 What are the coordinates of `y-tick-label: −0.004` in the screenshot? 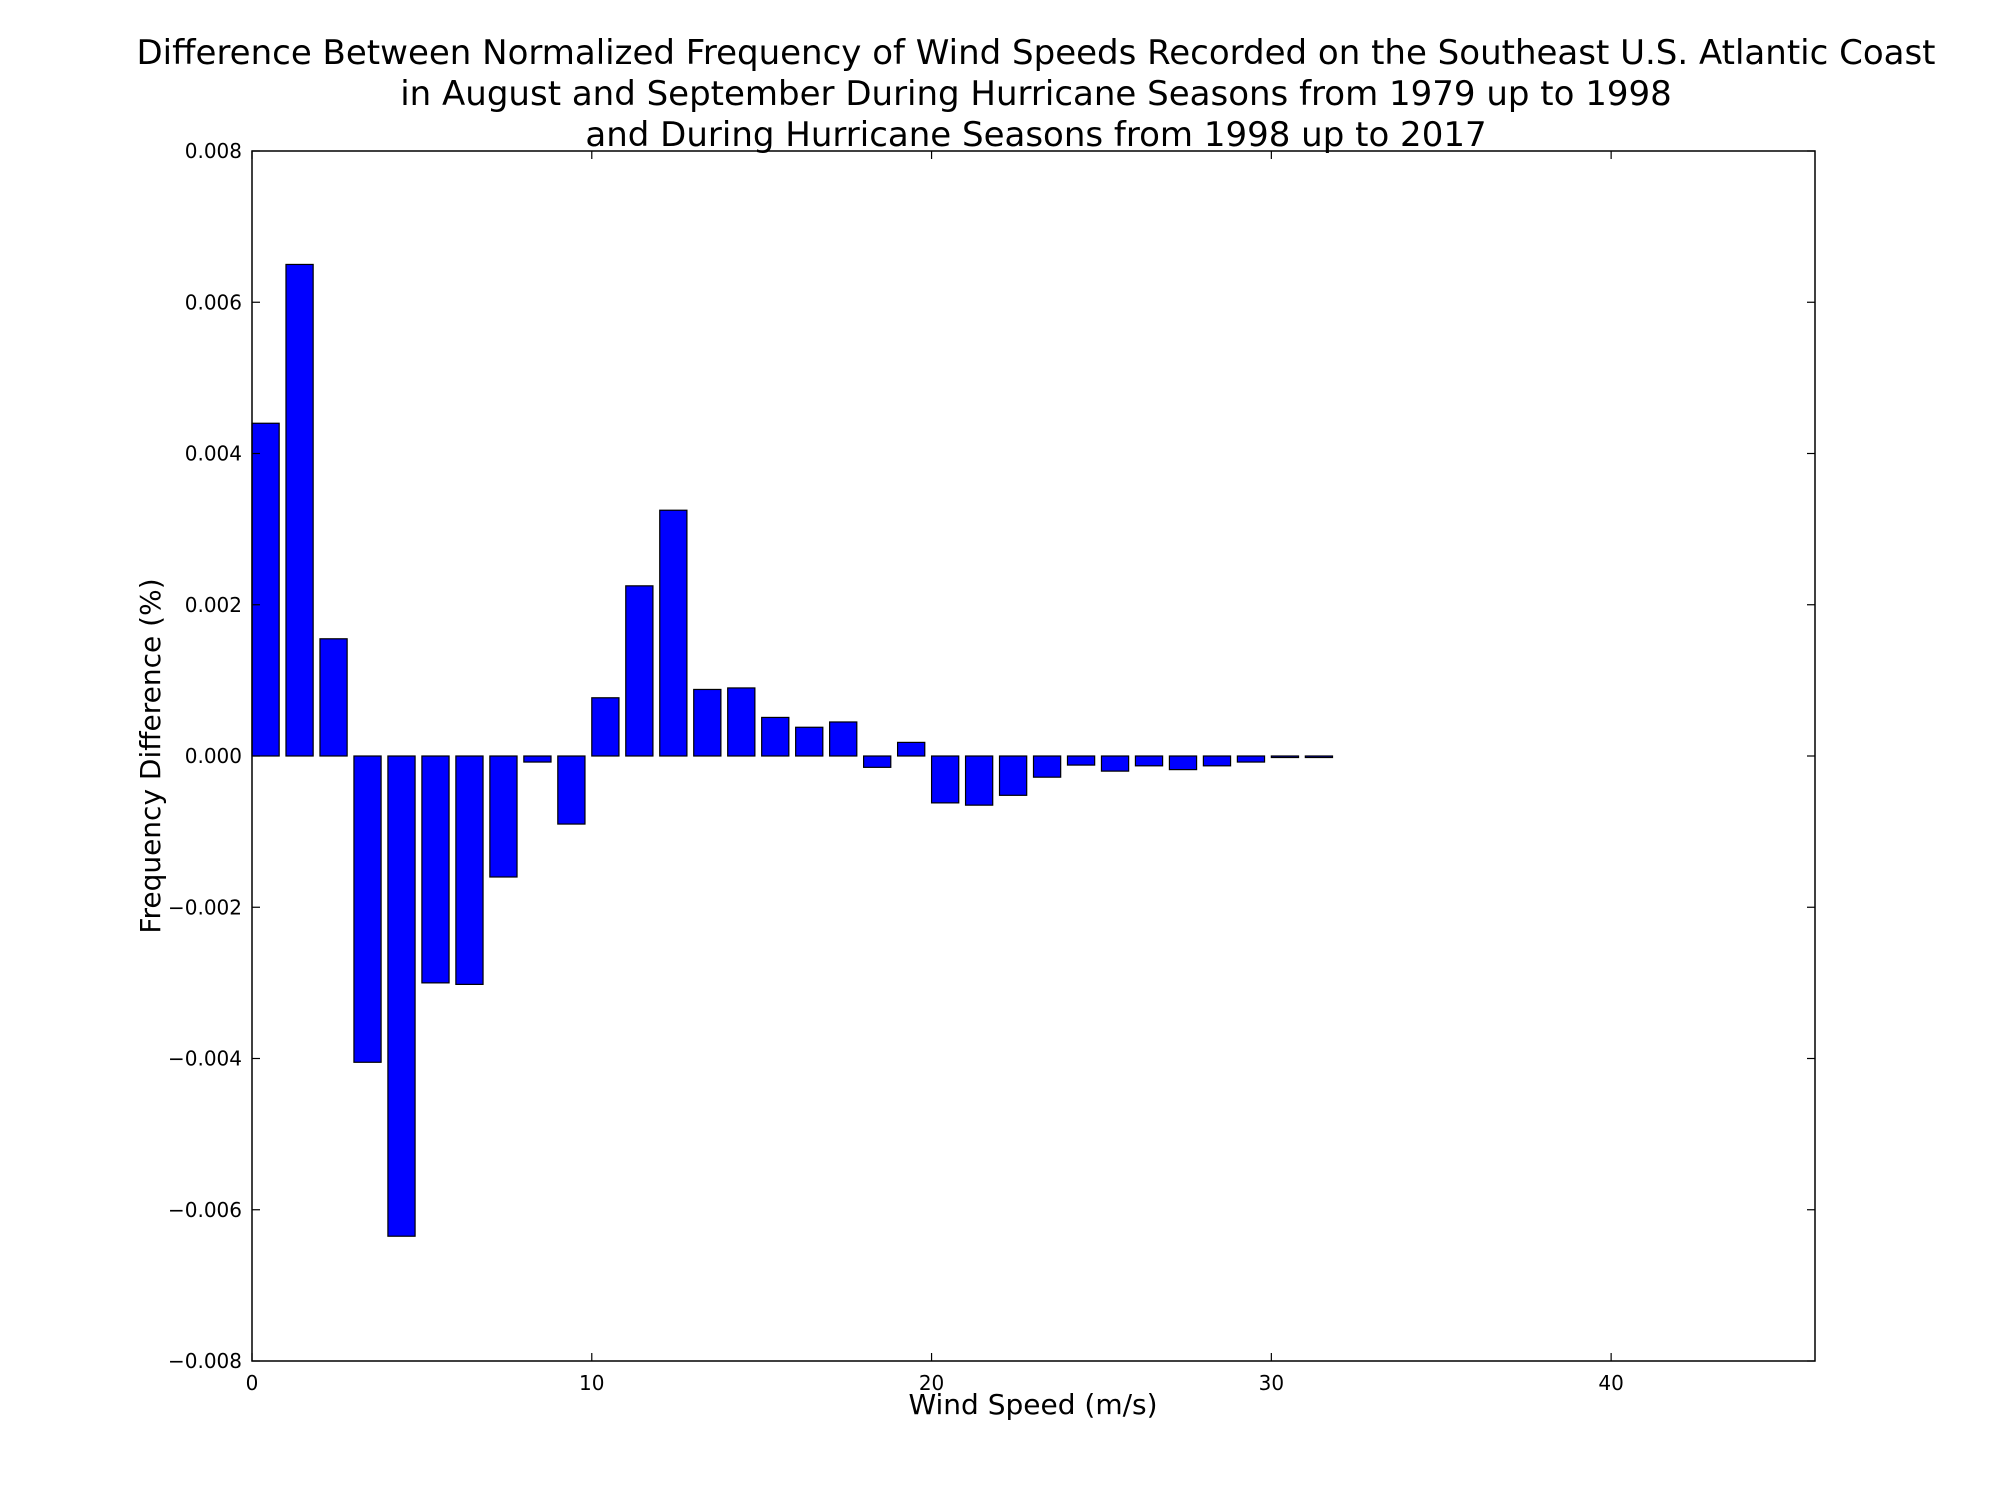 It's located at (205, 1059).